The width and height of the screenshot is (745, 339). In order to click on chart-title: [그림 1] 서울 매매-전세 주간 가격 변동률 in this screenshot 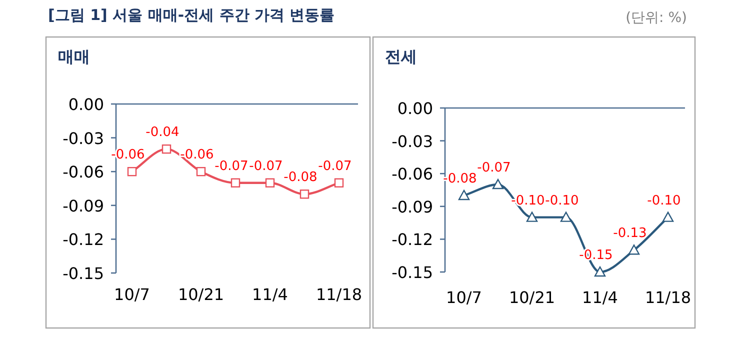, I will do `click(191, 15)`.